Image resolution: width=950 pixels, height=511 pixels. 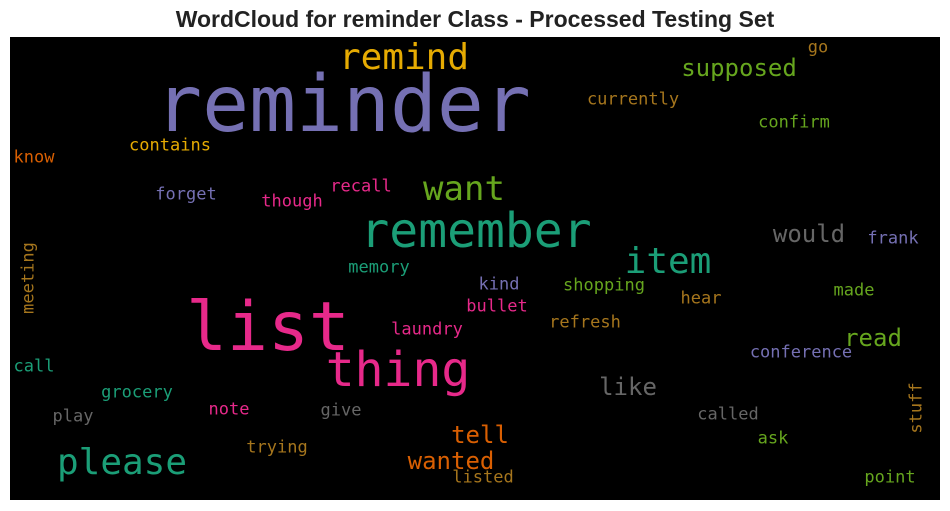 What do you see at coordinates (801, 352) in the screenshot?
I see `word-conference: conference` at bounding box center [801, 352].